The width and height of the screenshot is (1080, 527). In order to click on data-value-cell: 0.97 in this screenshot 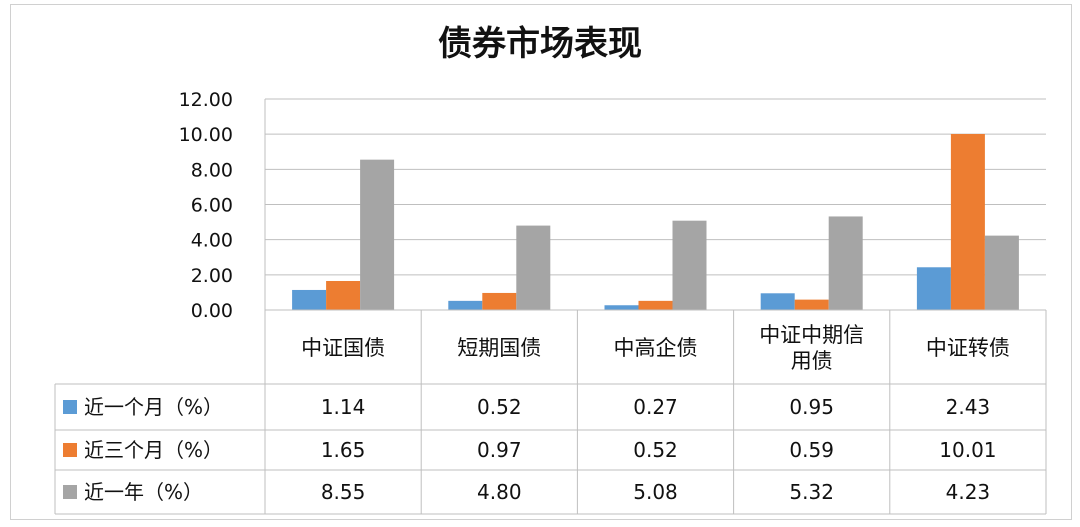, I will do `click(499, 450)`.